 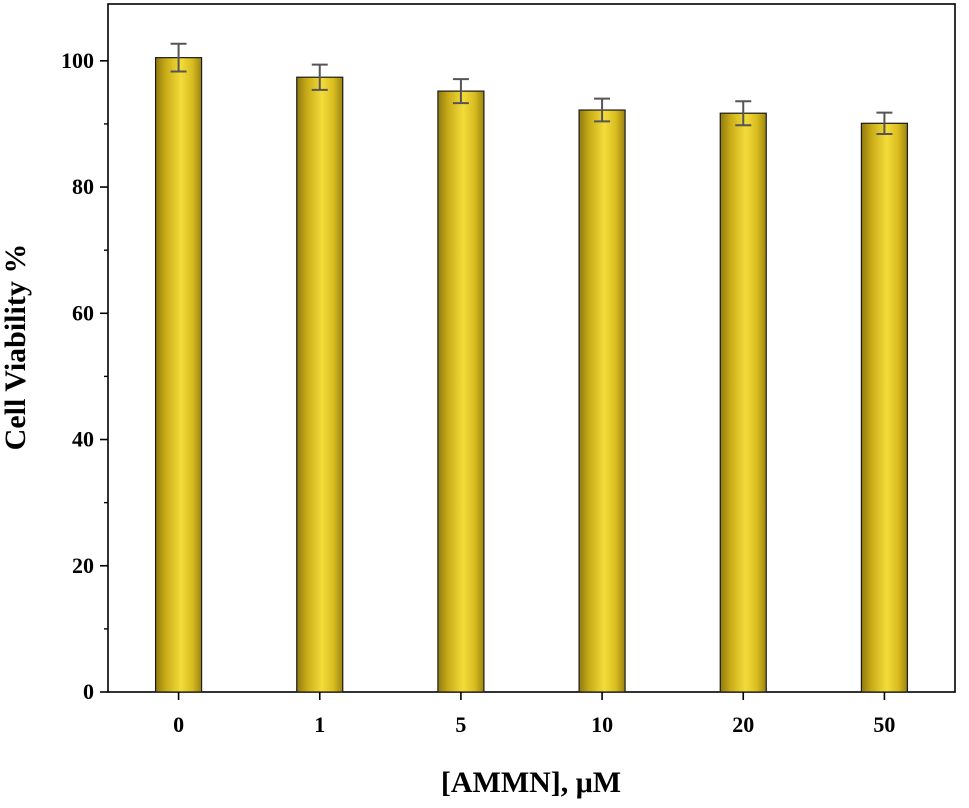 I want to click on x-tick-label: 0, so click(x=178, y=724).